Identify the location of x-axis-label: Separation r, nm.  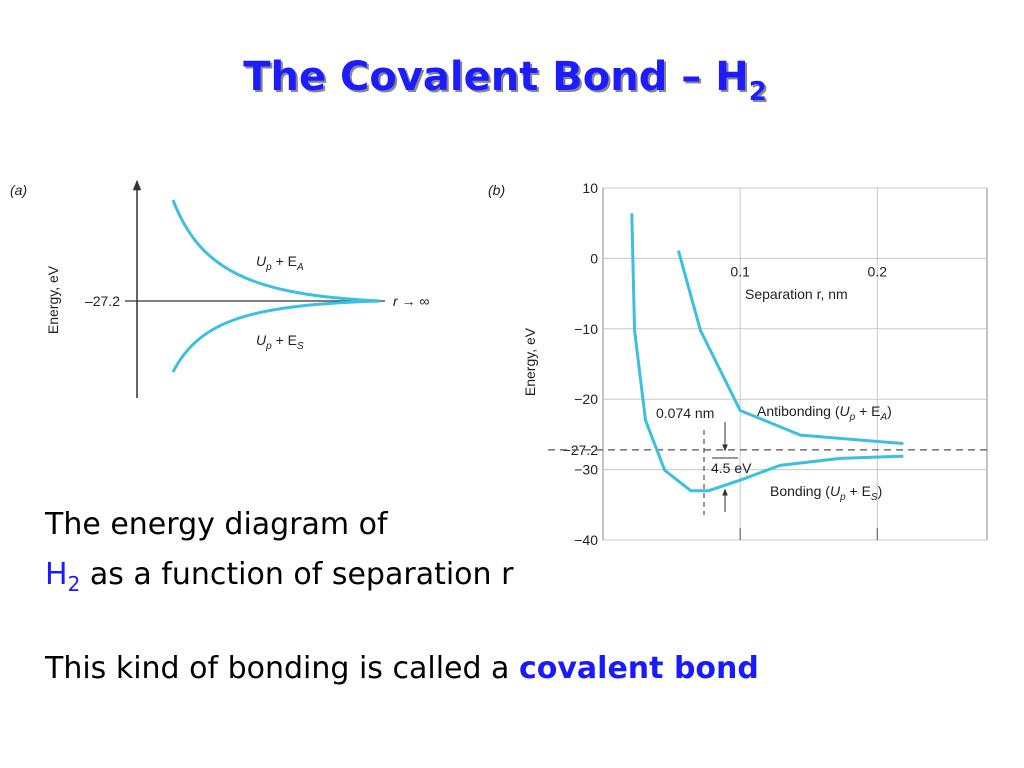
(796, 294).